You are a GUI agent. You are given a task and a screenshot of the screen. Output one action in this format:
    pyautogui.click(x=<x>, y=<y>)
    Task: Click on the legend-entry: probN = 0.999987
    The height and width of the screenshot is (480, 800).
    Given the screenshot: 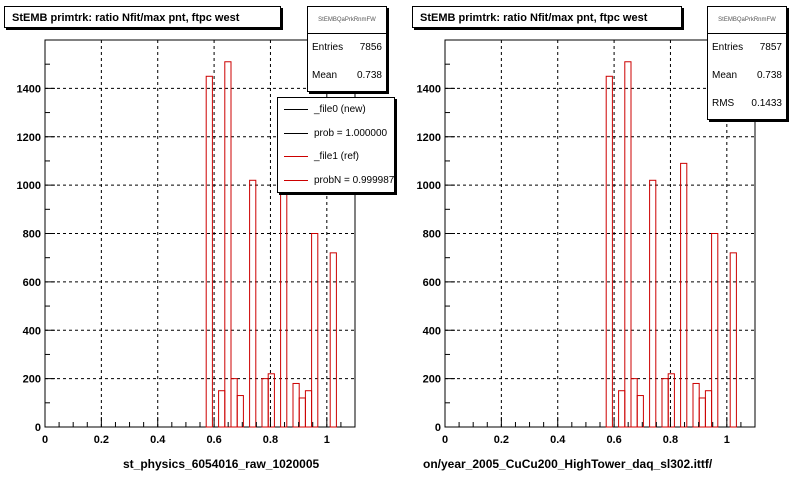 What is the action you would take?
    pyautogui.click(x=336, y=181)
    